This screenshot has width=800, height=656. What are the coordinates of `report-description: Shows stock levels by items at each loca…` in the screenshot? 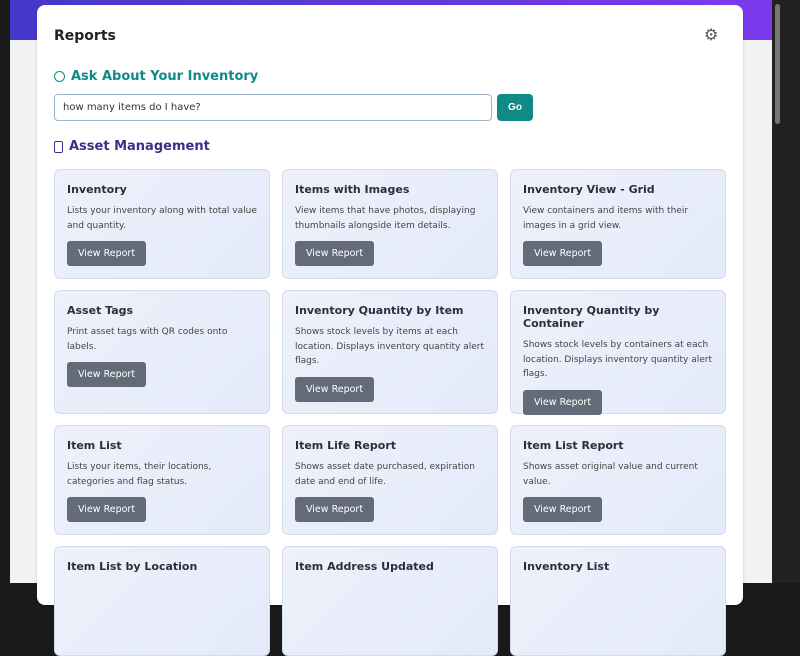 It's located at (390, 346).